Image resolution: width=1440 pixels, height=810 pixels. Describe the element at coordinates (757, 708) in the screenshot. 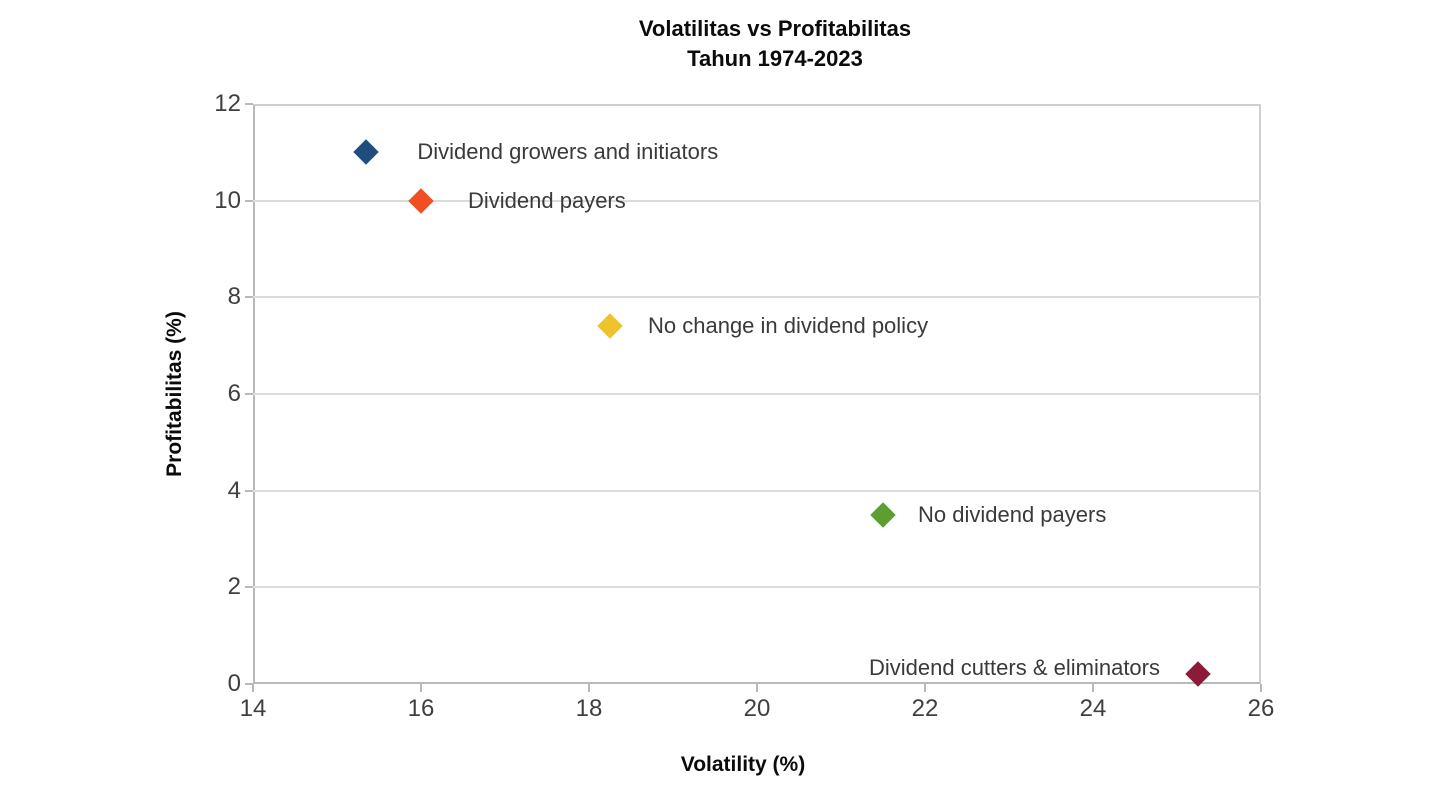

I see `x-tick-label: 20` at that location.